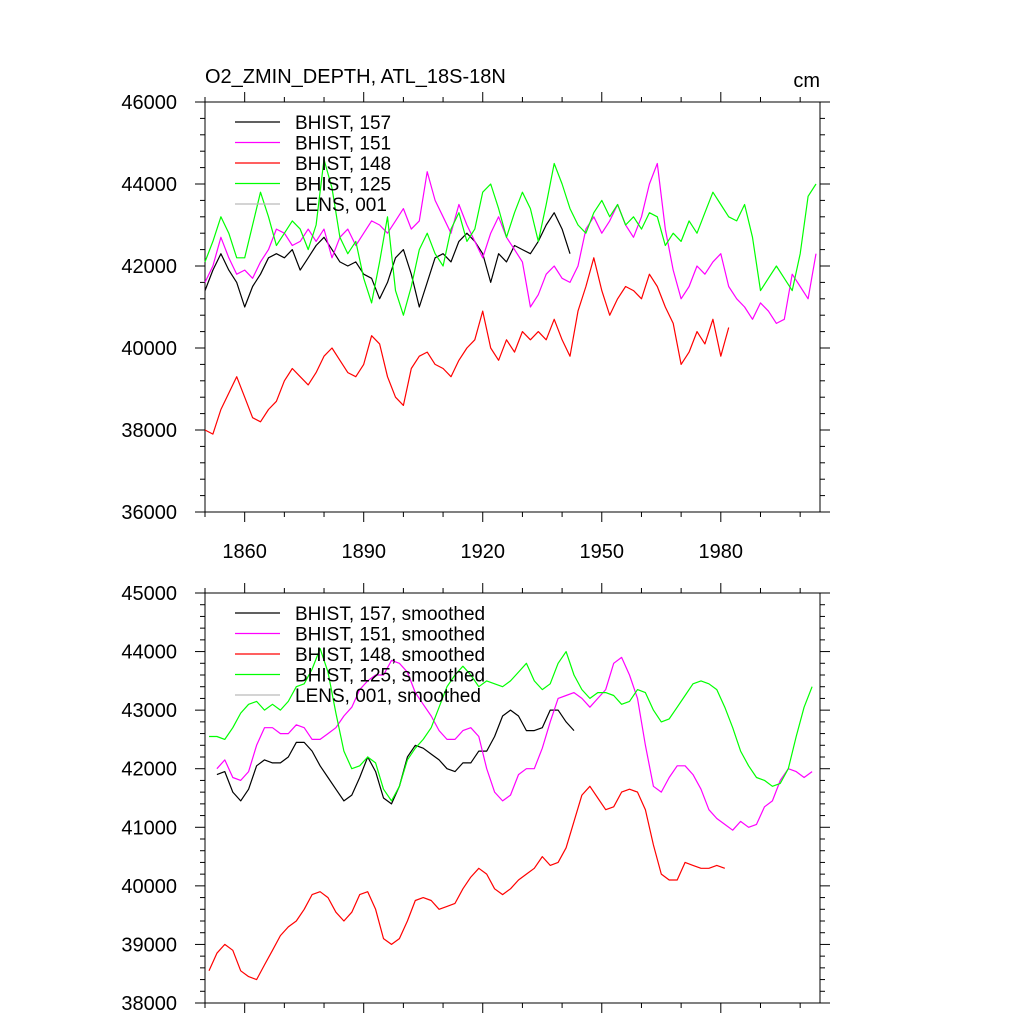 The image size is (1024, 1024). Describe the element at coordinates (390, 614) in the screenshot. I see `legend-label: BHIST, 157, smoothed` at that location.